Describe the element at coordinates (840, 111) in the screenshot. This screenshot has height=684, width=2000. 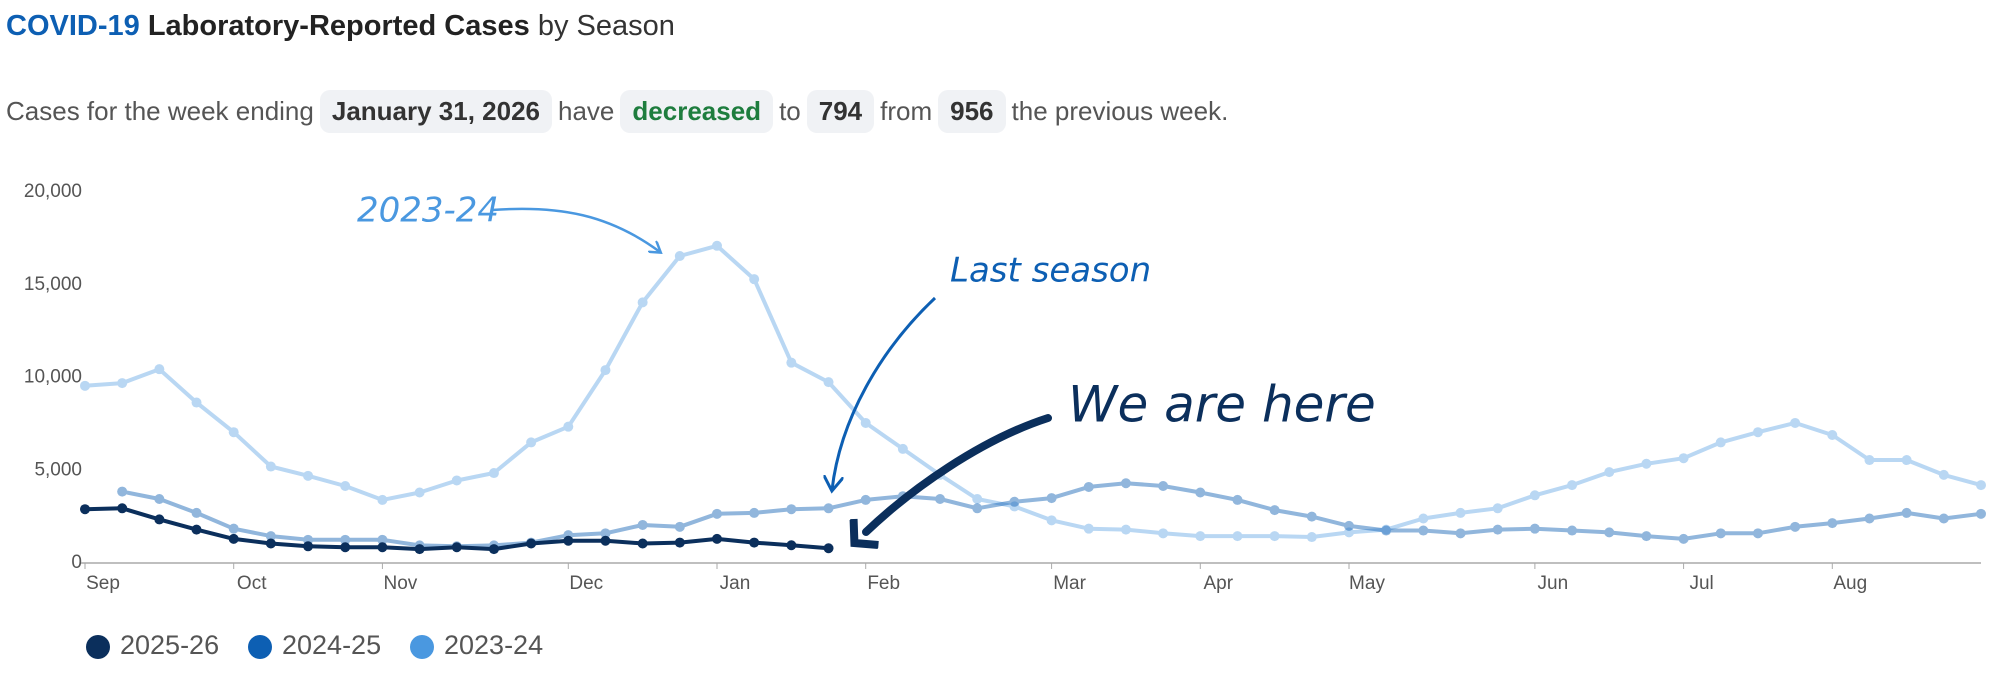
I see `current-pill: 794` at that location.